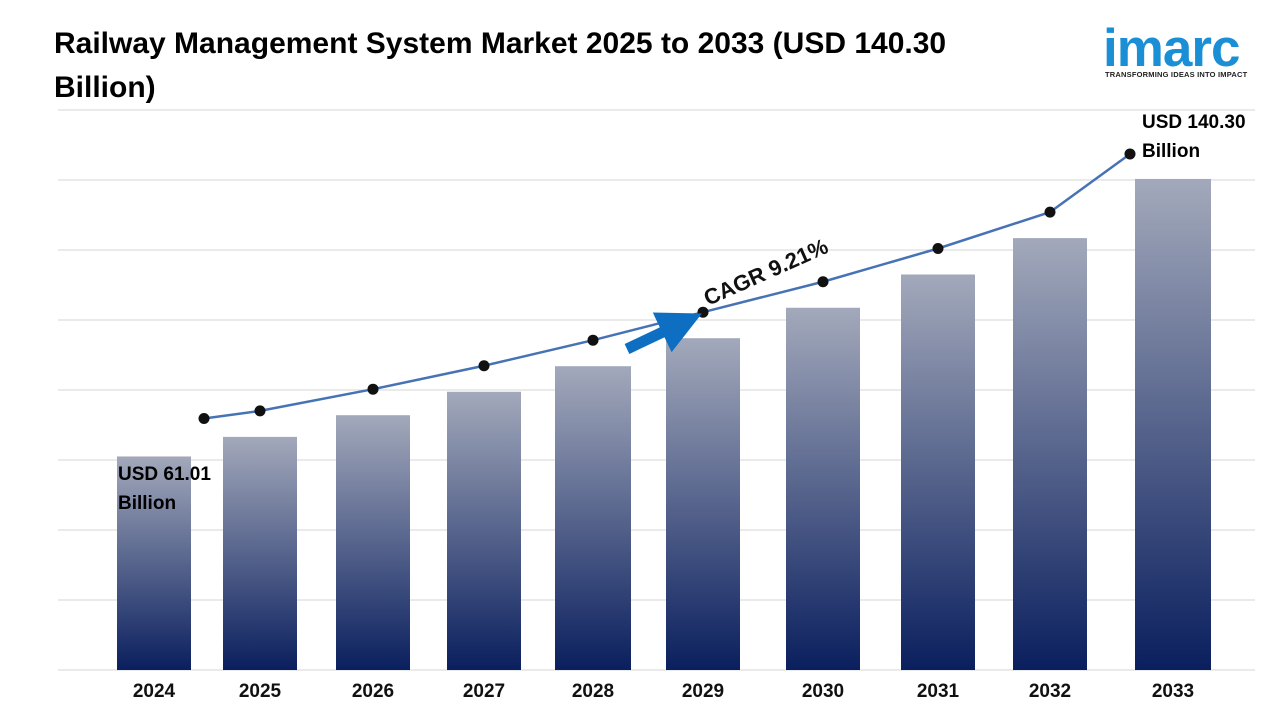  Describe the element at coordinates (484, 366) in the screenshot. I see `data-point-2027` at that location.